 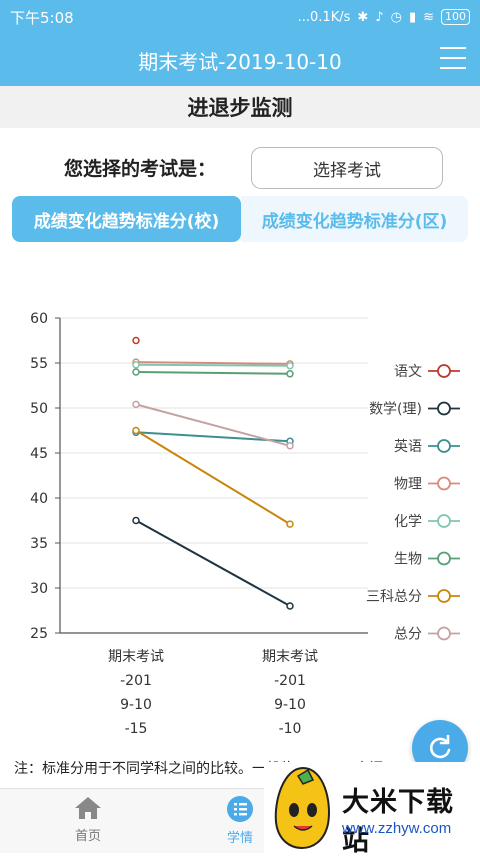 What do you see at coordinates (408, 372) in the screenshot?
I see `legend-label: 语文` at bounding box center [408, 372].